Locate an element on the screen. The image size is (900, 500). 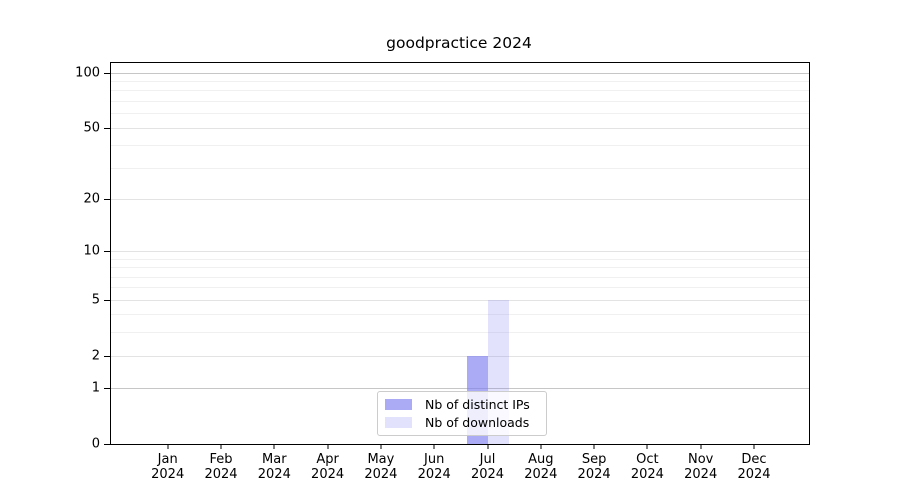
x-tick-label: May 2024 is located at coordinates (380, 467).